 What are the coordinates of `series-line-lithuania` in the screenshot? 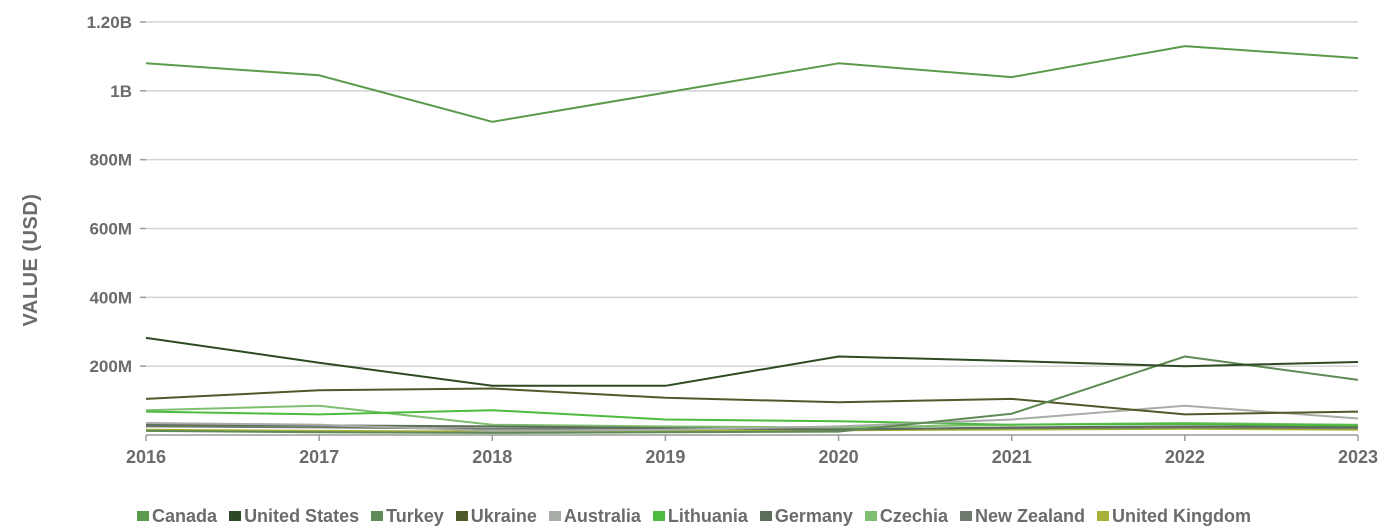 It's located at (752, 418).